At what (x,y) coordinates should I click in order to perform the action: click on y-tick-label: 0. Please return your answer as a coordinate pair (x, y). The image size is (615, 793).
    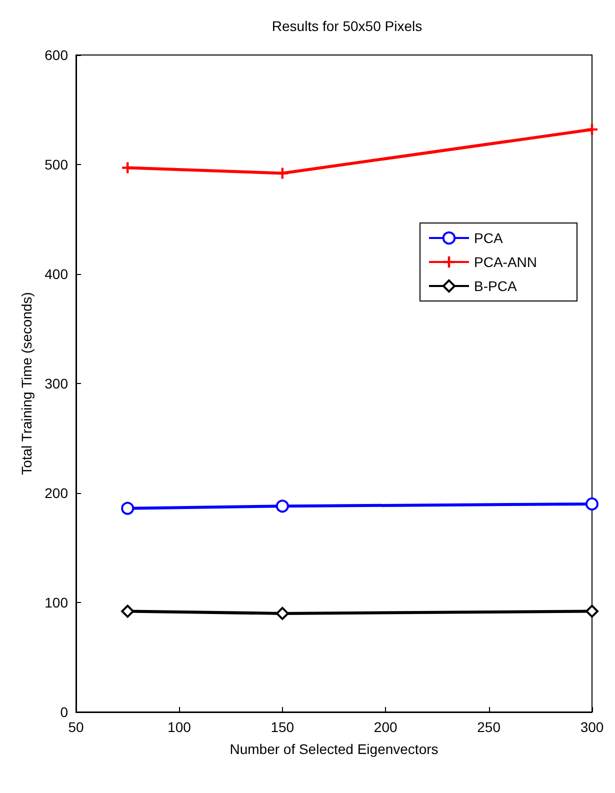
    Looking at the image, I should click on (64, 712).